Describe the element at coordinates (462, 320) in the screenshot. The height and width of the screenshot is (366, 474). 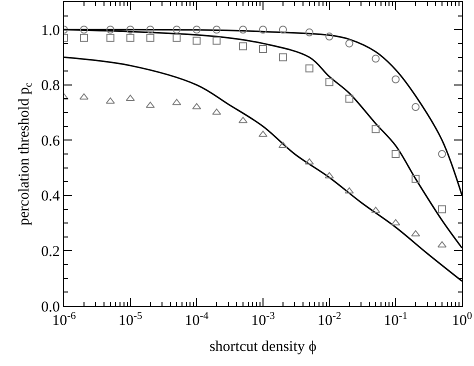
I see `x-tick-label: 10$^{0}$` at that location.